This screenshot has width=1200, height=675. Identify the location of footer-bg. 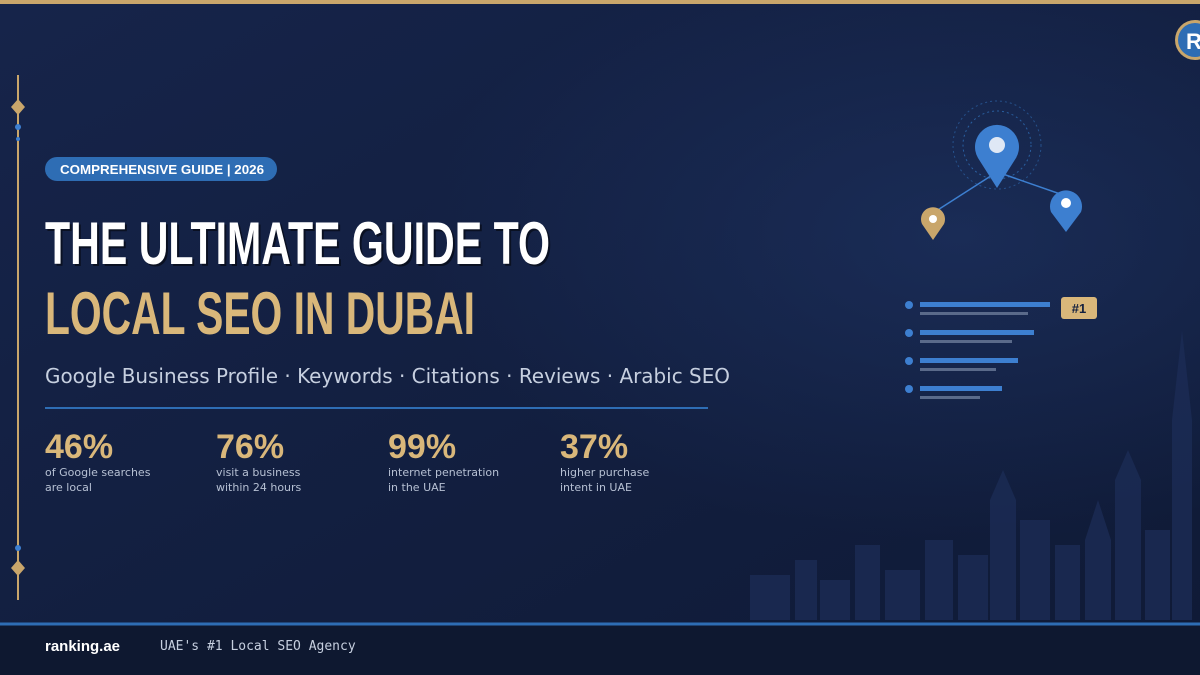
(600, 649).